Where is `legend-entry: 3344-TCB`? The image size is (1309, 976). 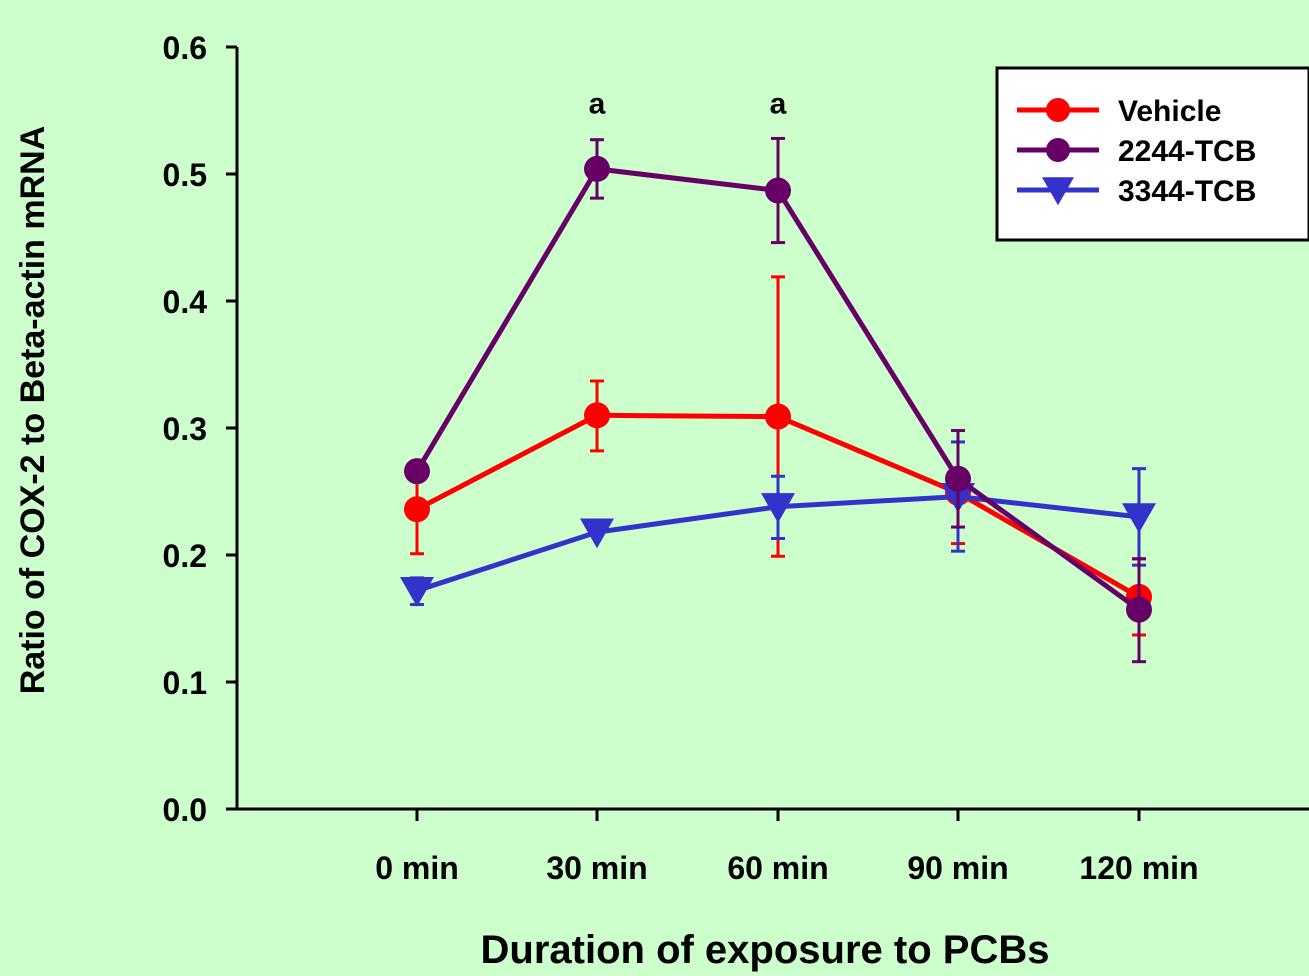
legend-entry: 3344-TCB is located at coordinates (1136, 191).